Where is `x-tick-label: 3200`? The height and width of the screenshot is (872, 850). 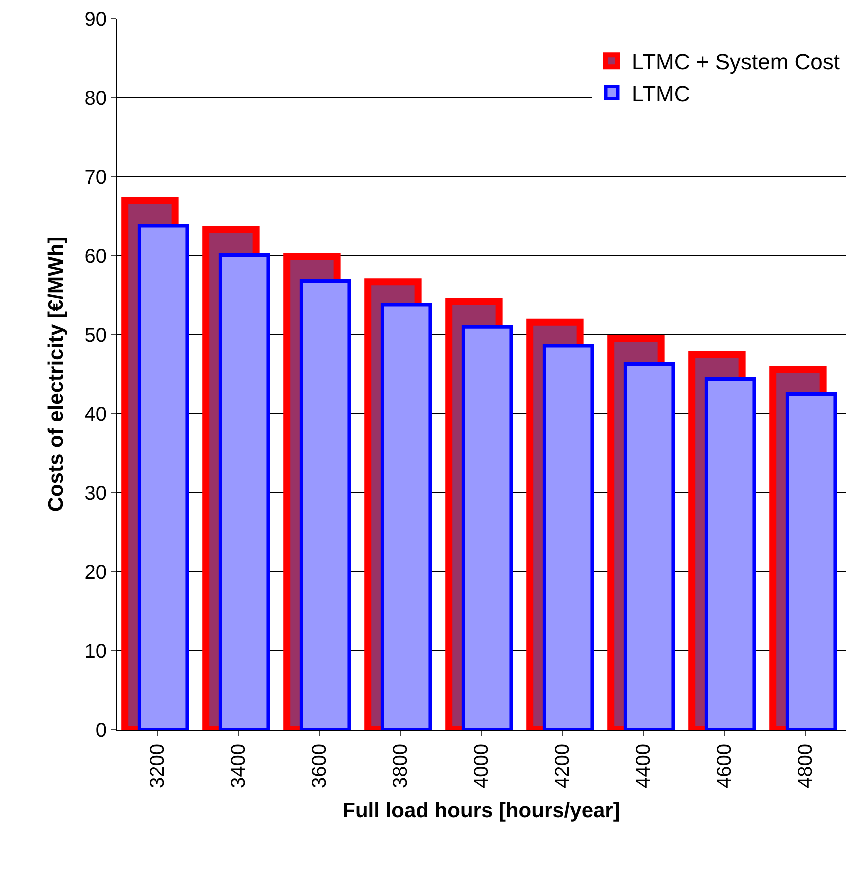
x-tick-label: 3200 is located at coordinates (158, 766).